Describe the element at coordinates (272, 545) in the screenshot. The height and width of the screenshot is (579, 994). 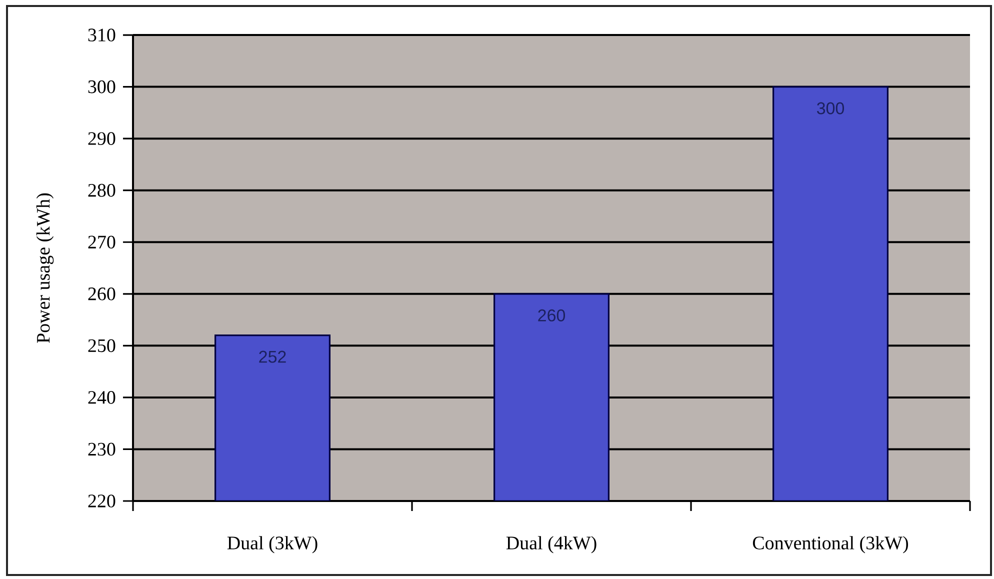
I see `x-tick-label: Dual (3kW)` at that location.